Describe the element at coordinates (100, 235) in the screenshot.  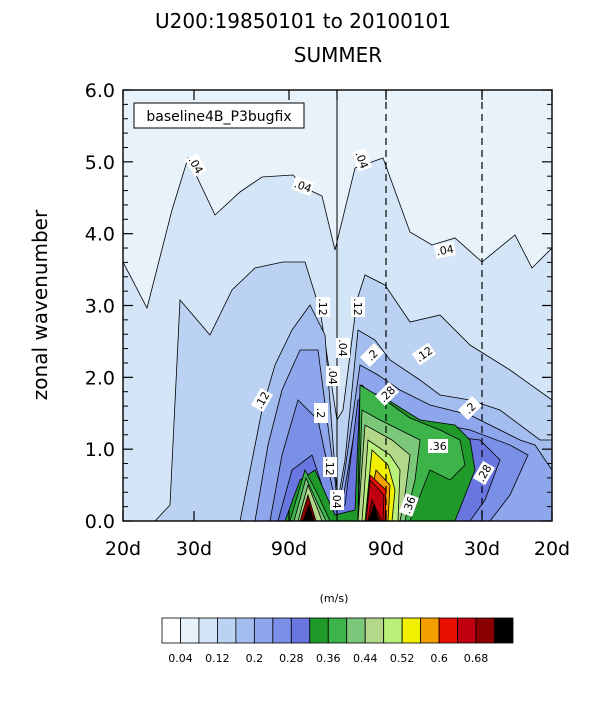
I see `y-tick-label: 4.0` at that location.